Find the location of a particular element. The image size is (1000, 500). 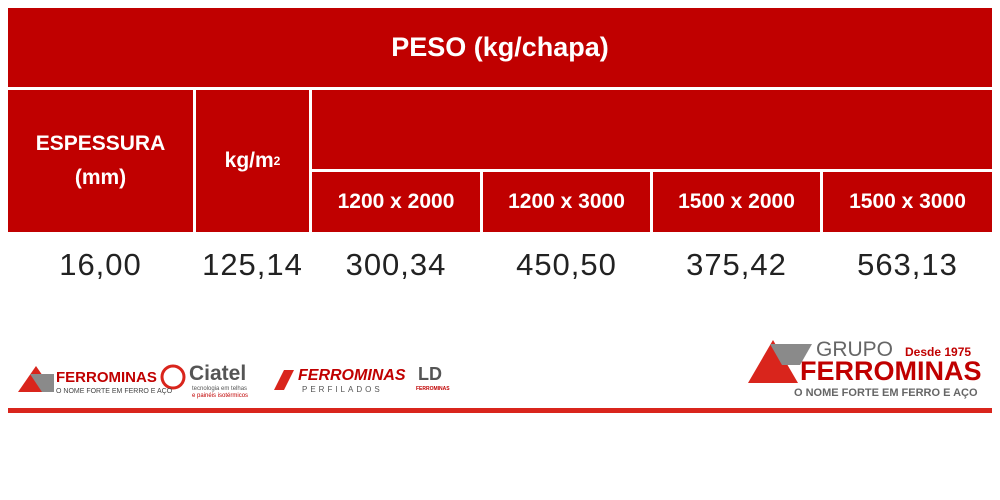

brand-tagline: O NOME FORTE EM FERRO E AÇO is located at coordinates (886, 393).